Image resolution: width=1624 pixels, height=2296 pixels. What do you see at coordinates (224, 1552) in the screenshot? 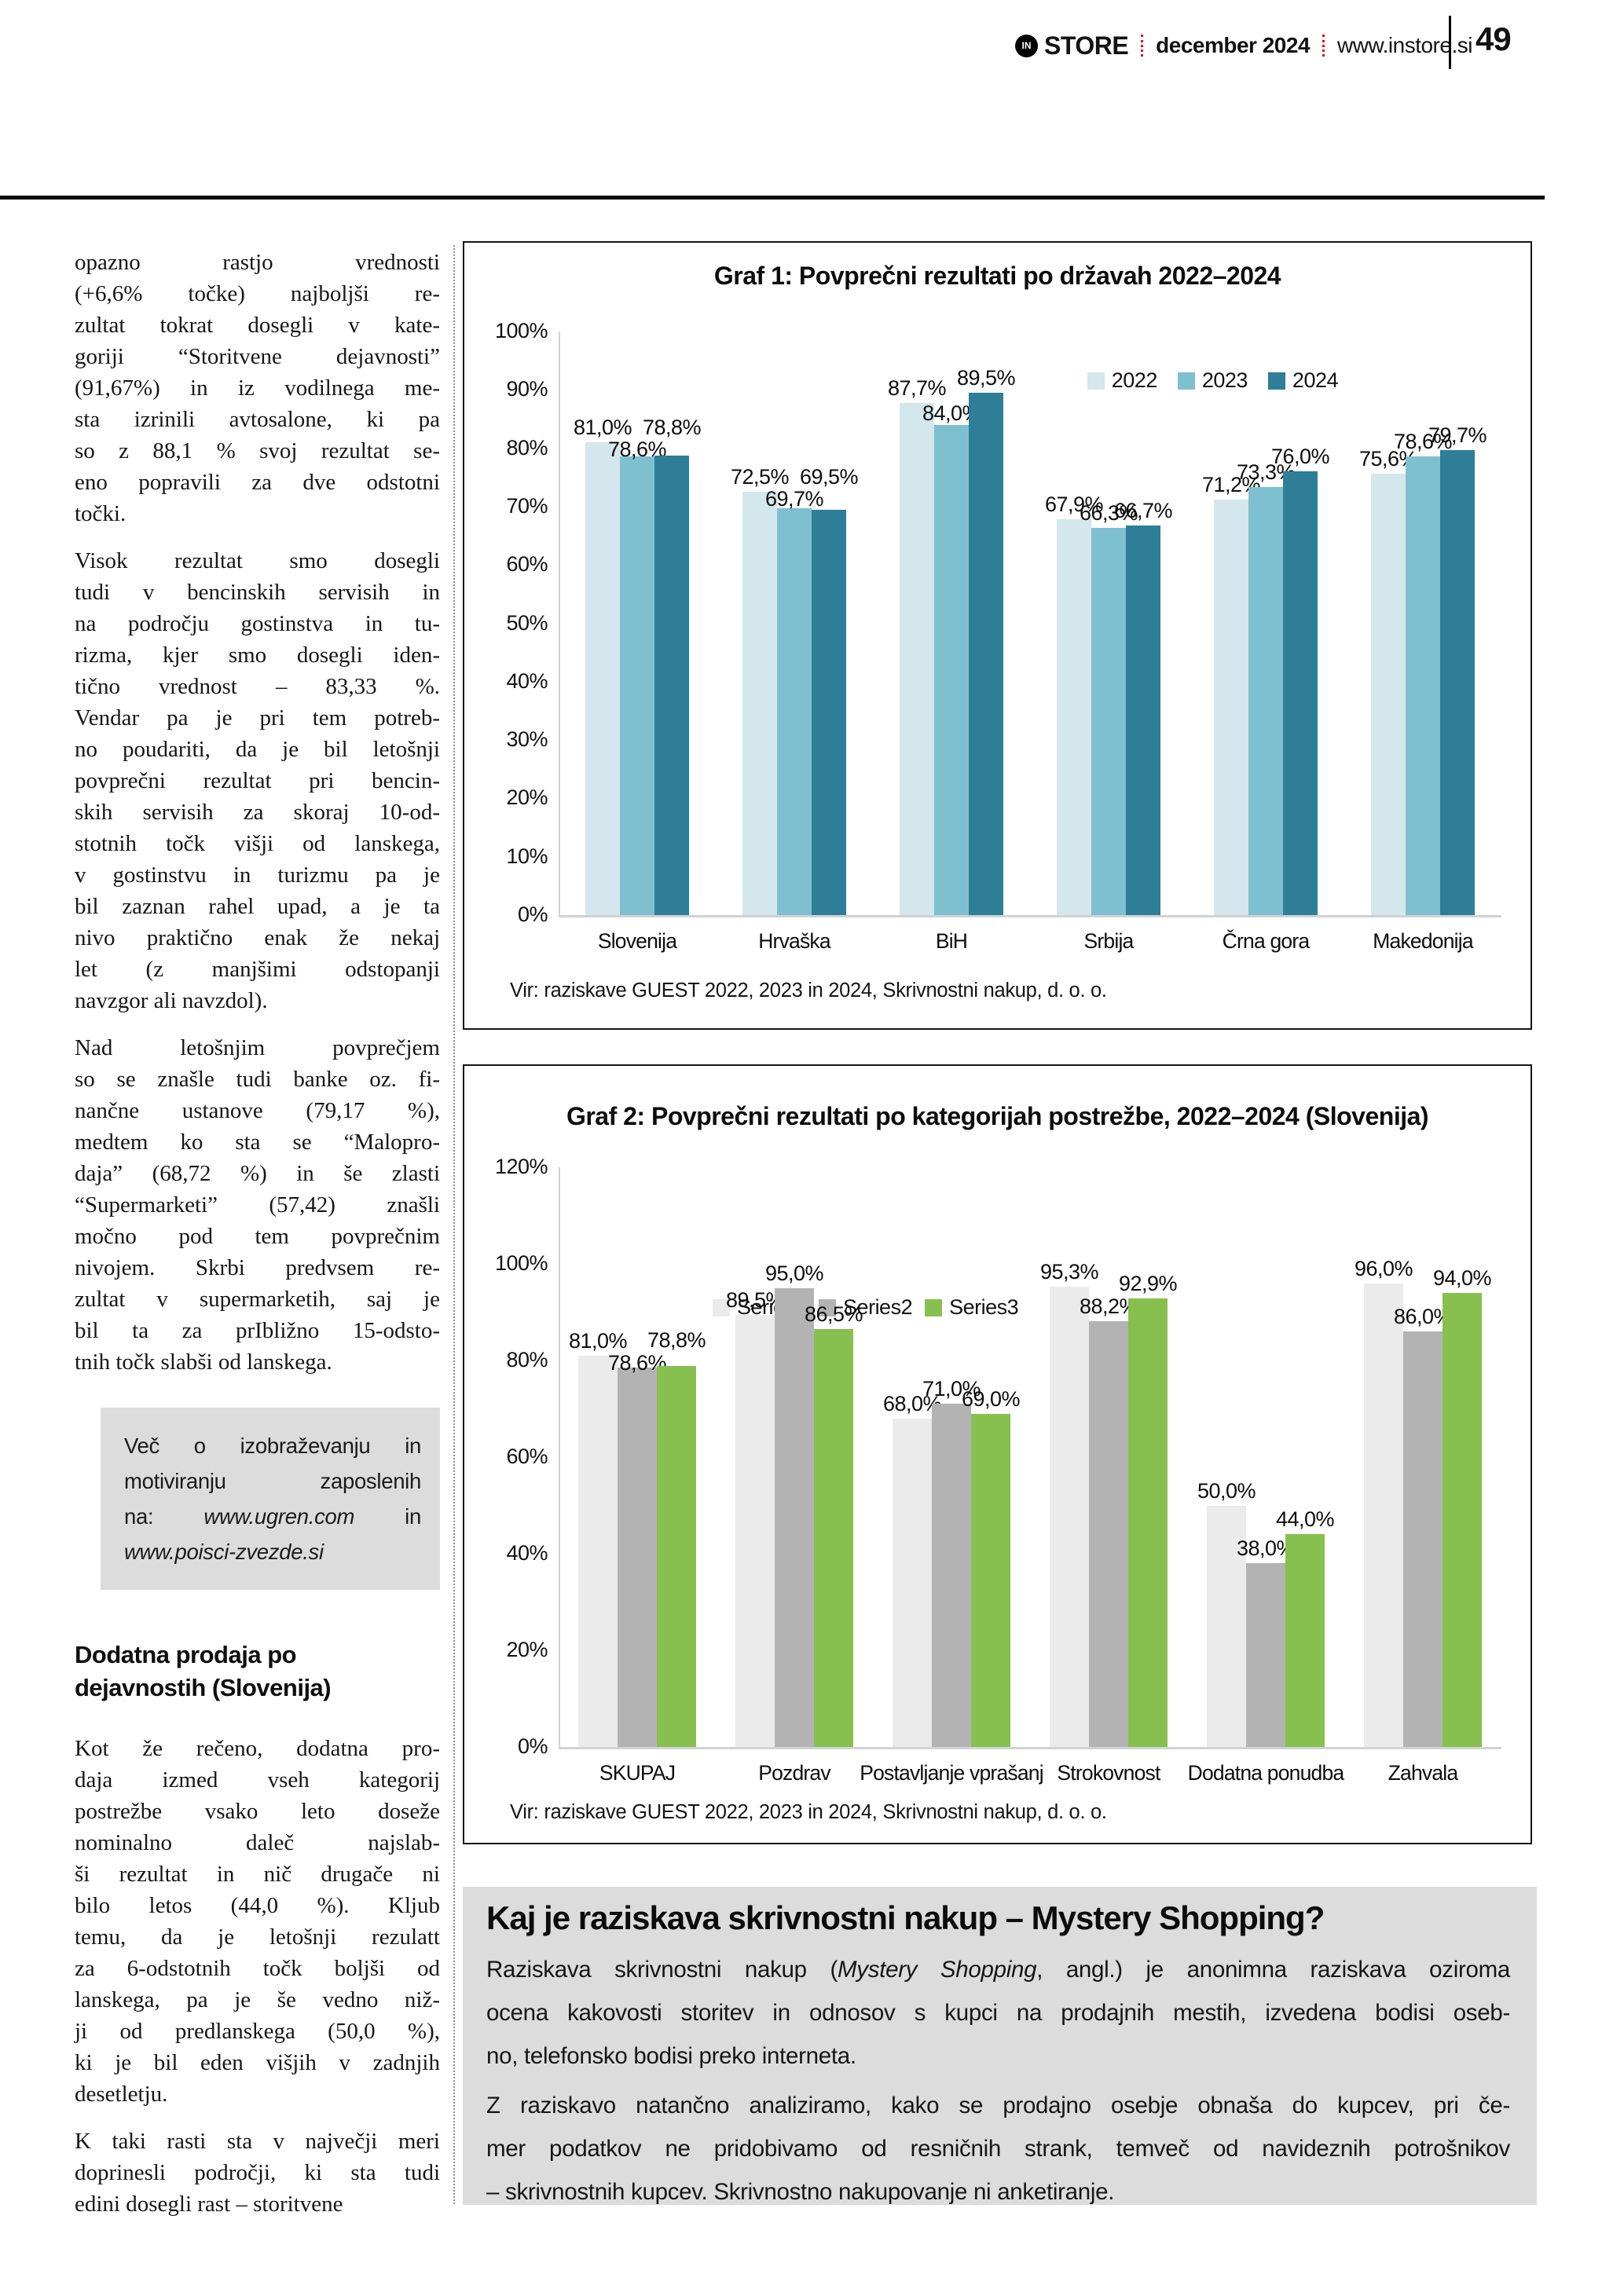
I see `italic-text: www.poisci-zvezde.si` at bounding box center [224, 1552].